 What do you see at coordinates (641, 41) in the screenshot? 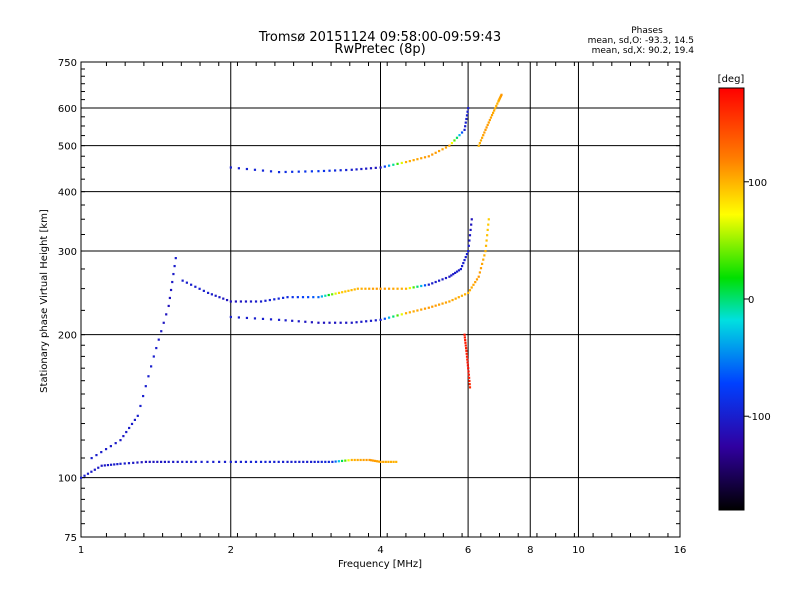
I see `legend-line-o: mean, sd,O: -93.3, 14.5` at bounding box center [641, 41].